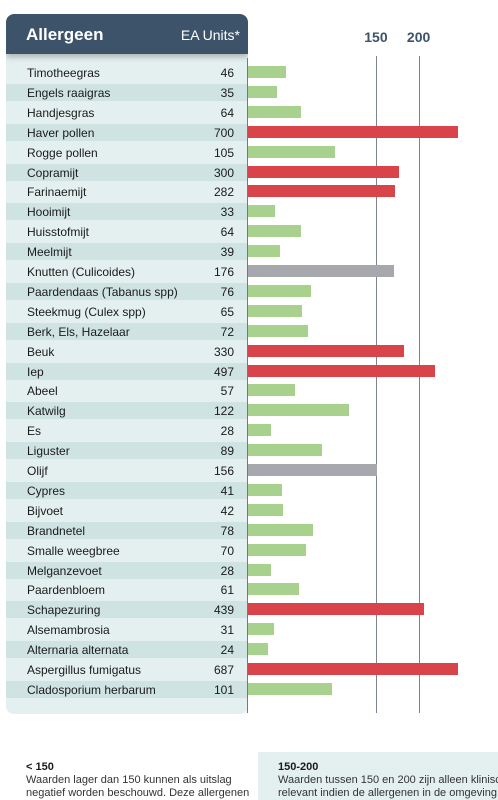  What do you see at coordinates (227, 391) in the screenshot?
I see `allergen-value: 57` at bounding box center [227, 391].